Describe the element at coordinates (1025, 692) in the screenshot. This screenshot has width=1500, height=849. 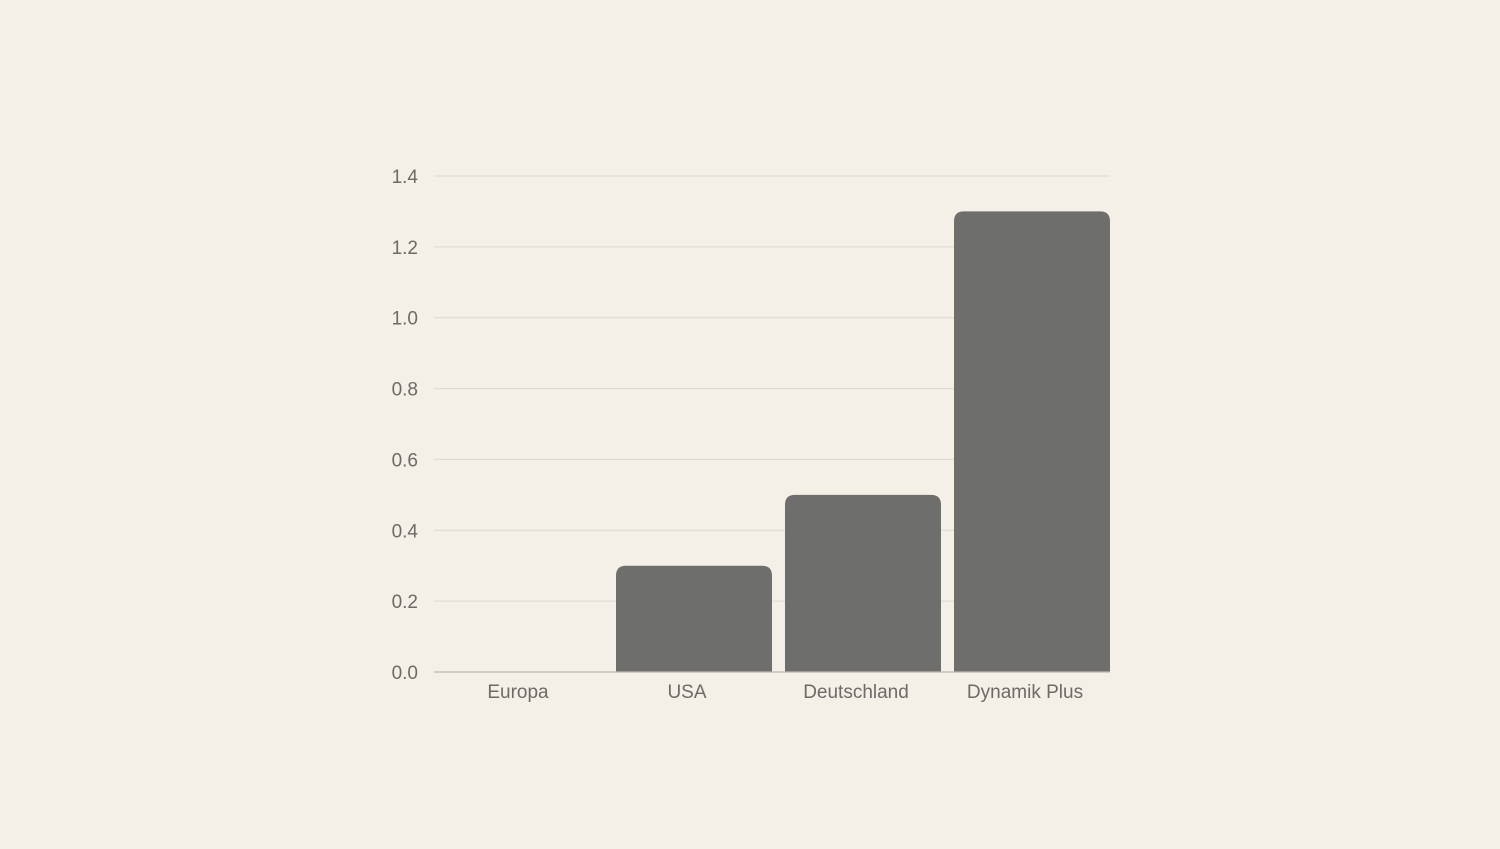
I see `x-tick-label: Dynamik Plus` at that location.